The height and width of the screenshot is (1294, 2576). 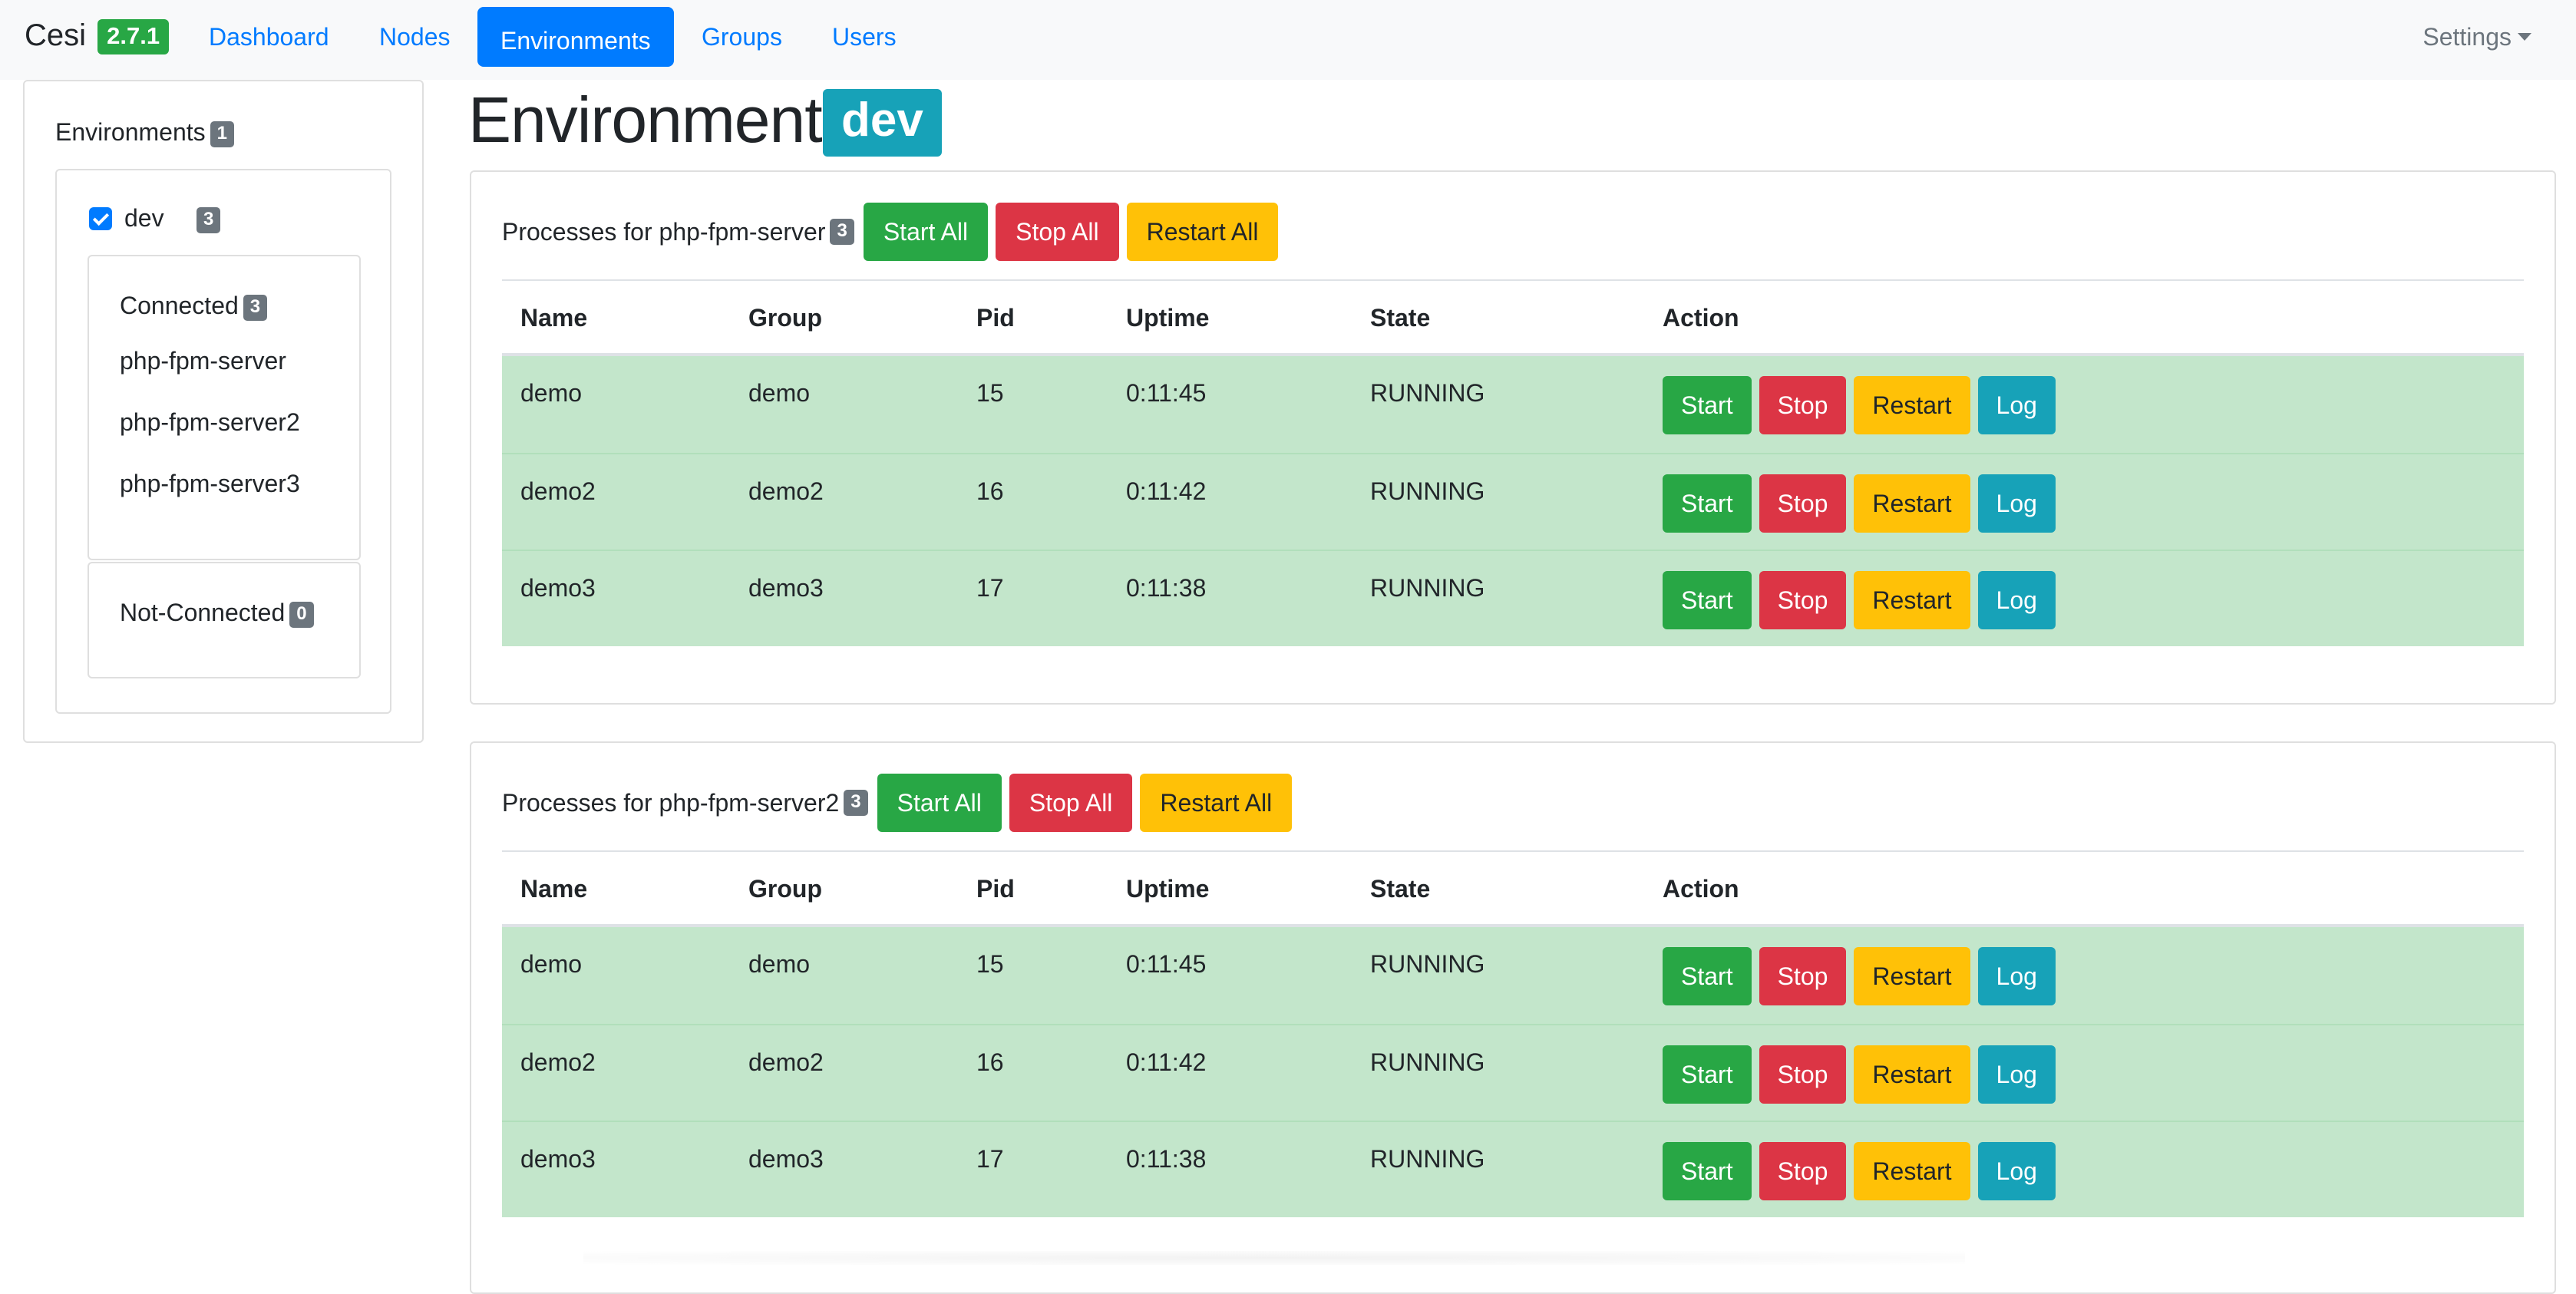 I want to click on column-action: Action, so click(x=1701, y=889).